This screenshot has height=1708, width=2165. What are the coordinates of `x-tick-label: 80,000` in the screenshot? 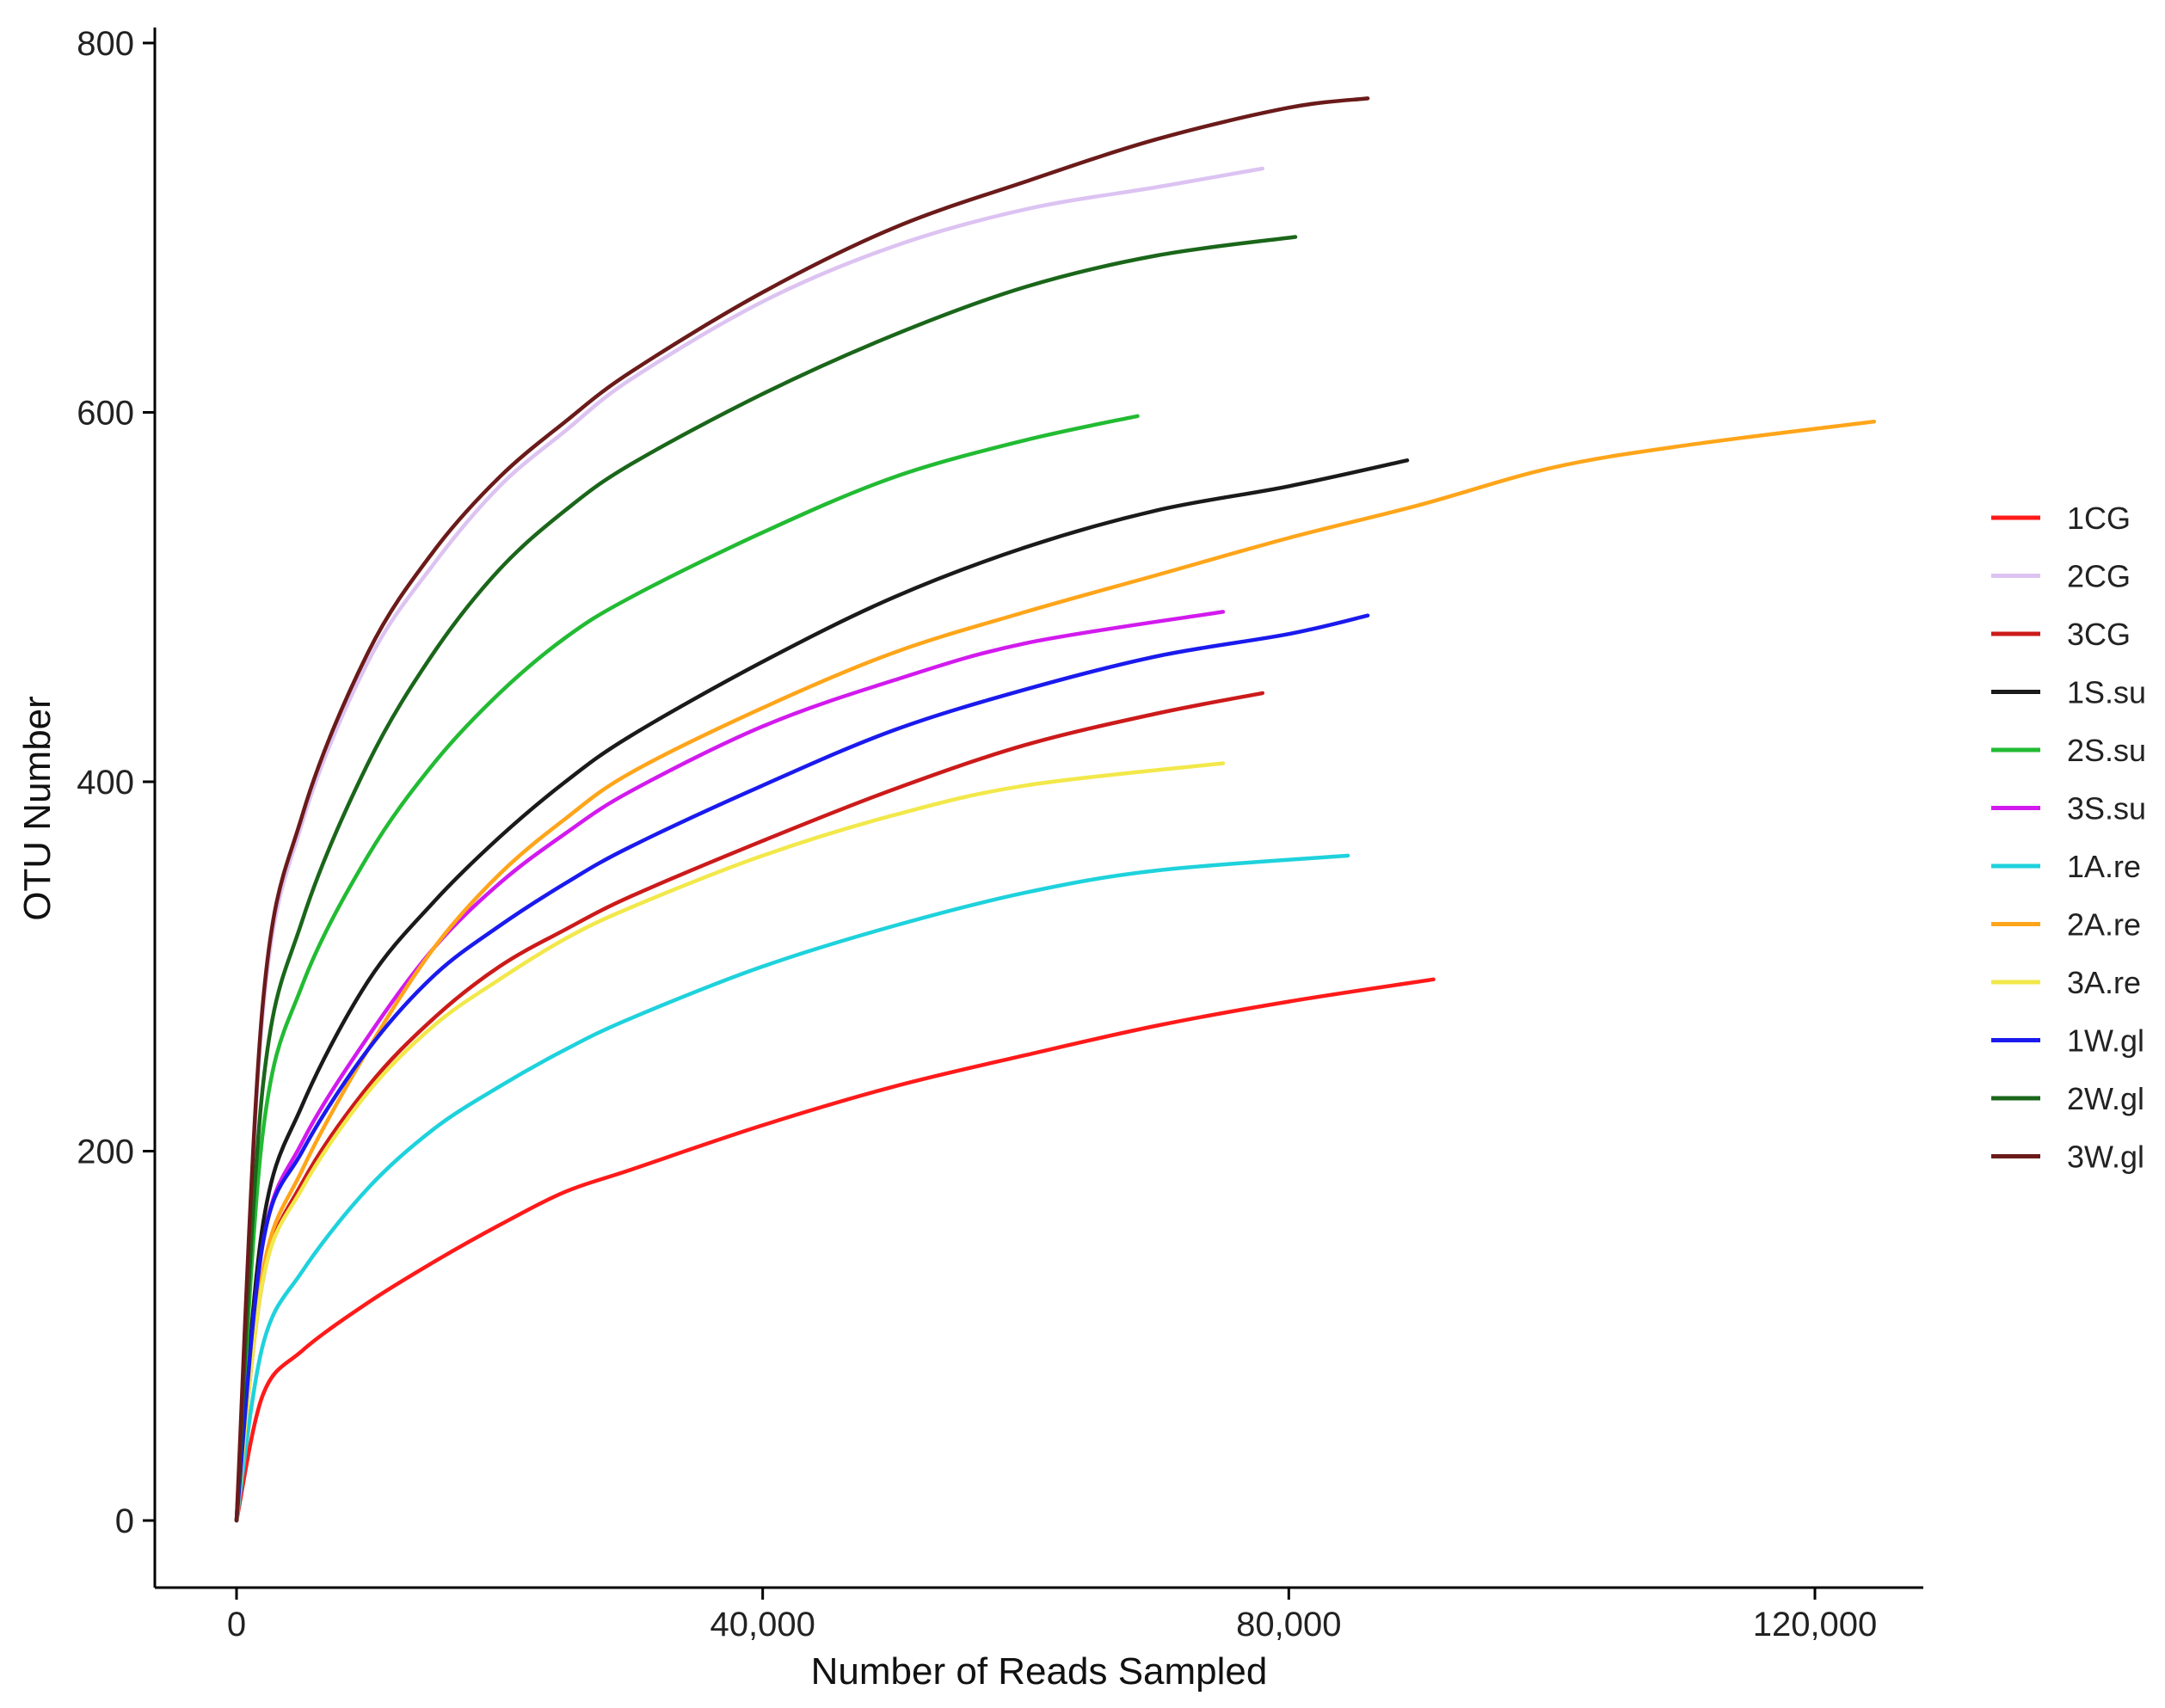 It's located at (1288, 1624).